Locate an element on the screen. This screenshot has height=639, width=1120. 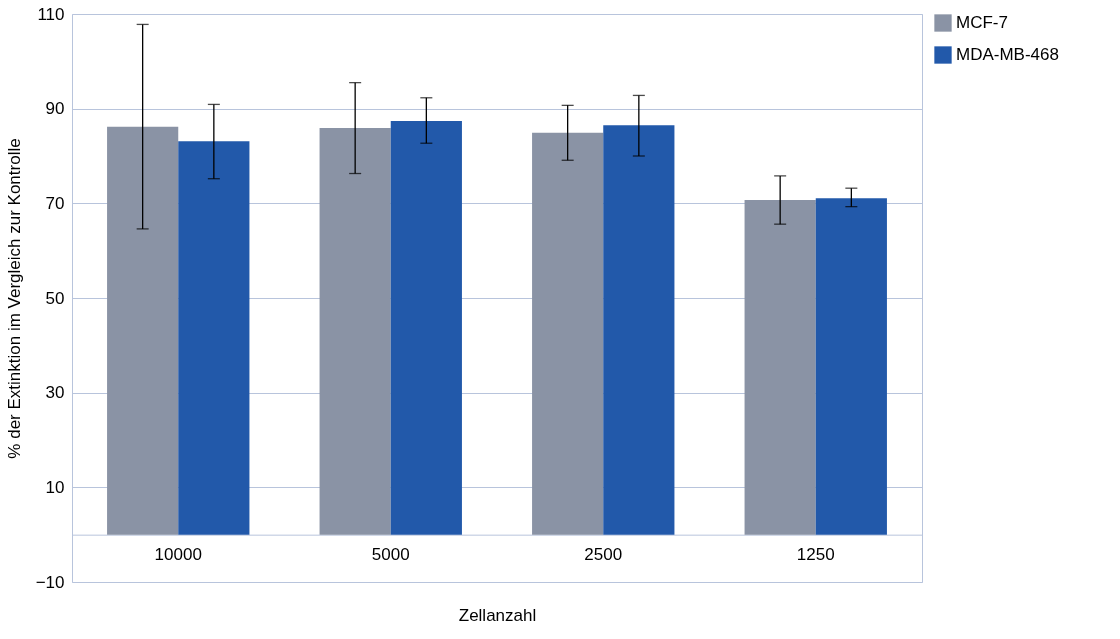
x-tick-label: 10000 is located at coordinates (178, 555).